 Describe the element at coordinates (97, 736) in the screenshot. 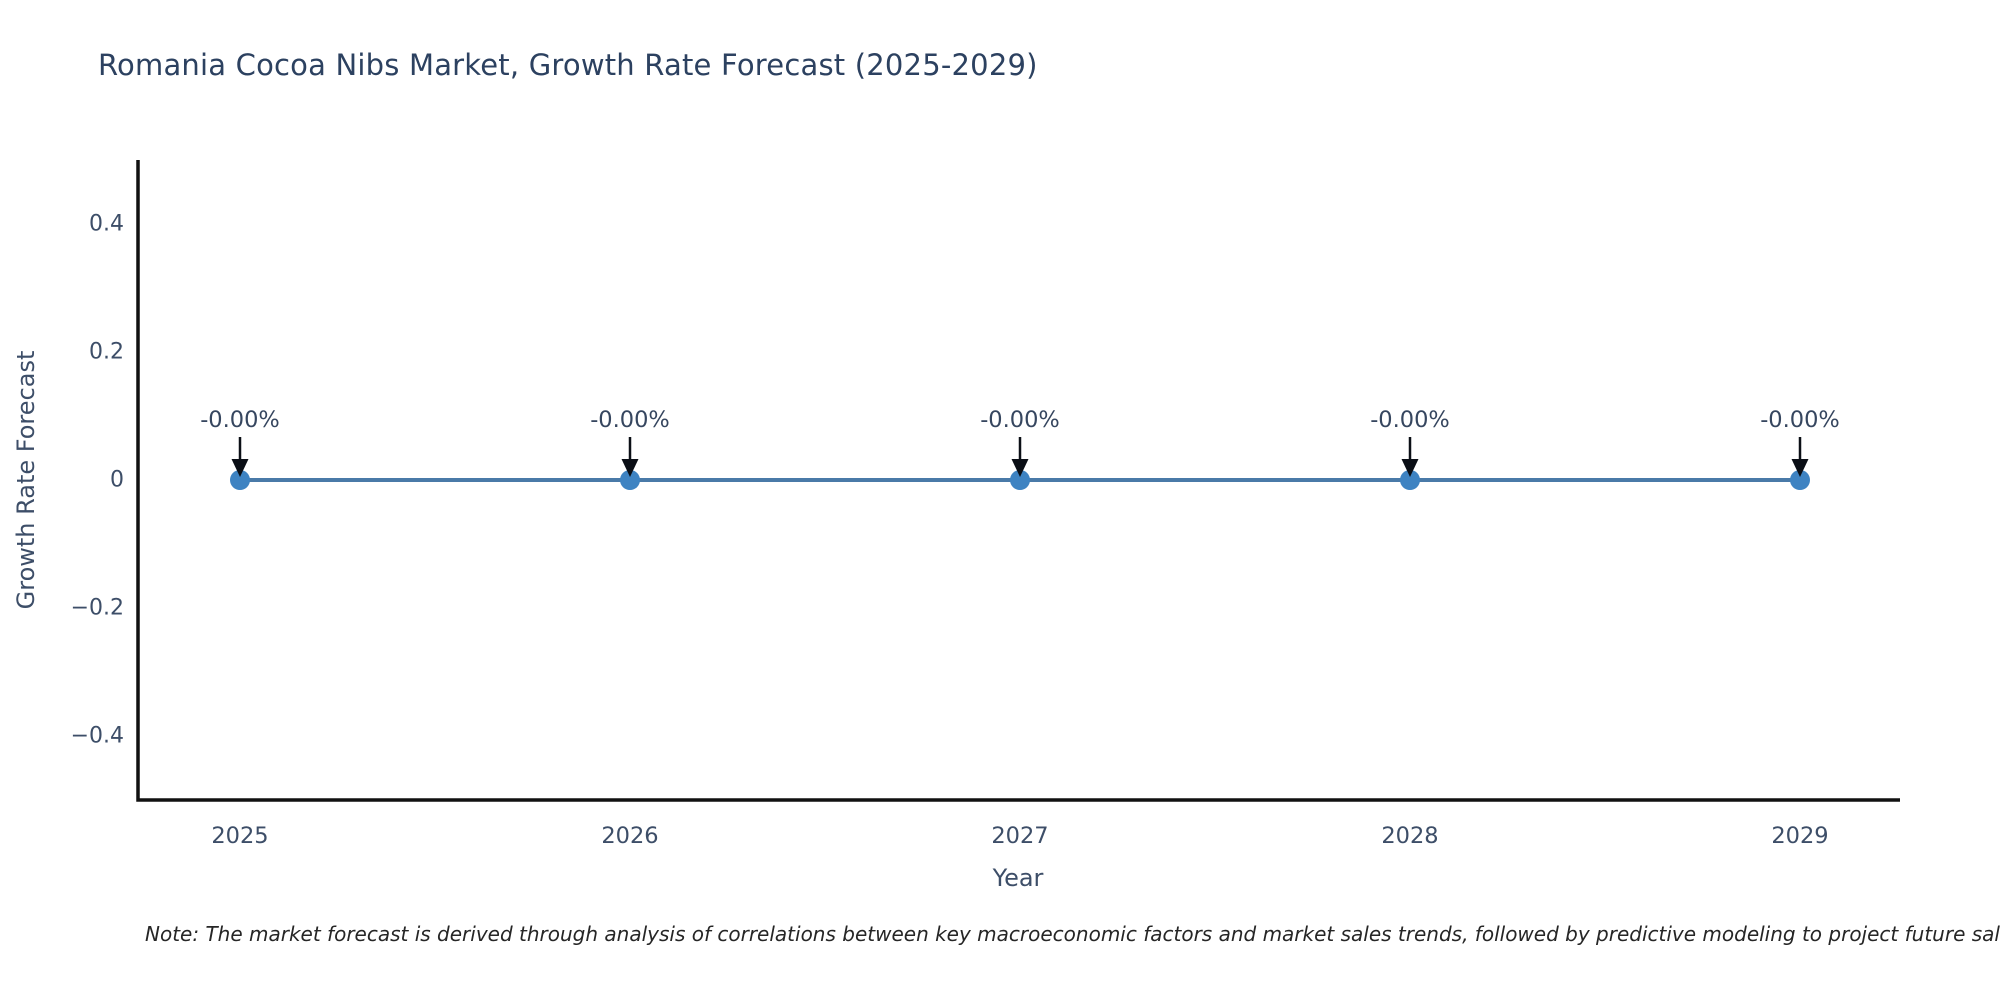

I see `y-tick-label: −0.4` at that location.